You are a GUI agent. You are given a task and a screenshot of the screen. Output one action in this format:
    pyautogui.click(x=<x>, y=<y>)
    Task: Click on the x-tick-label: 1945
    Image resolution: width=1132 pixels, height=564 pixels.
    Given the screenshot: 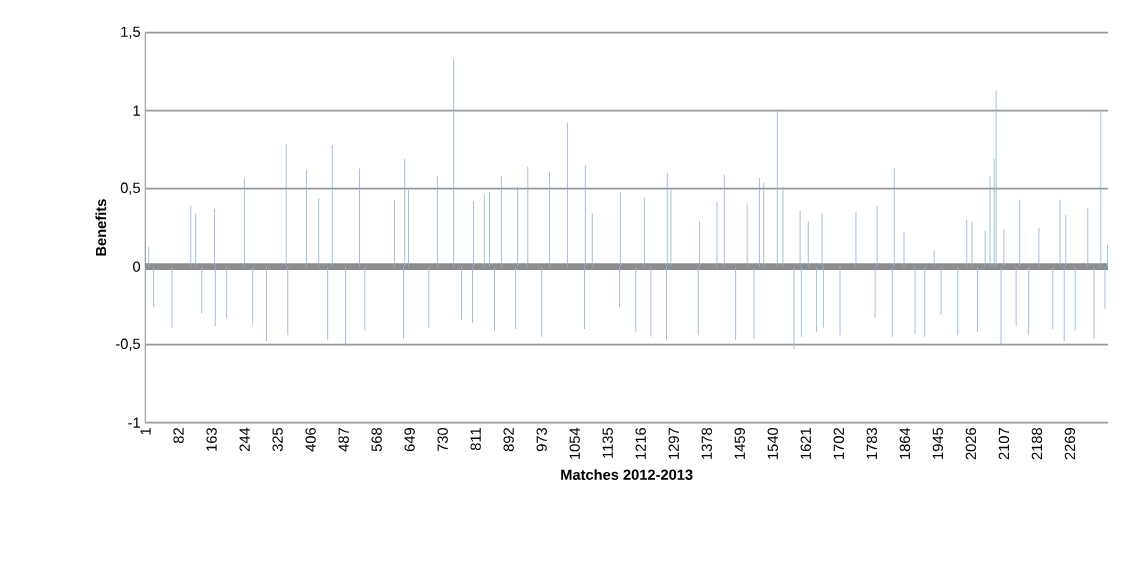 What is the action you would take?
    pyautogui.click(x=938, y=443)
    